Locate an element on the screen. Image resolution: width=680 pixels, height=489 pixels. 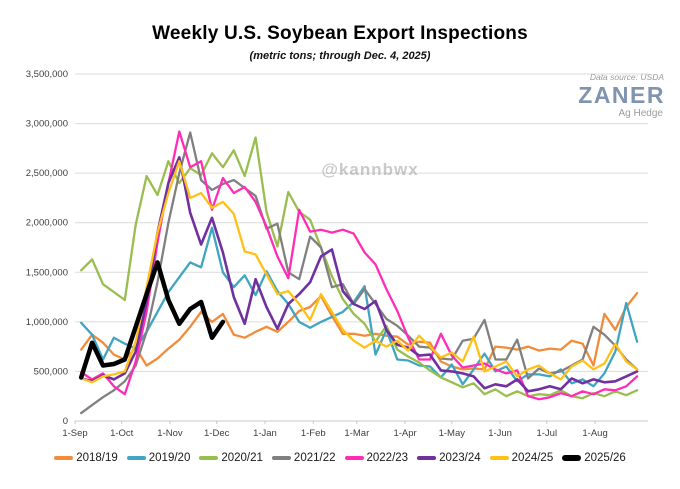
legend-item-2025-26: 2025/26 is located at coordinates (594, 458).